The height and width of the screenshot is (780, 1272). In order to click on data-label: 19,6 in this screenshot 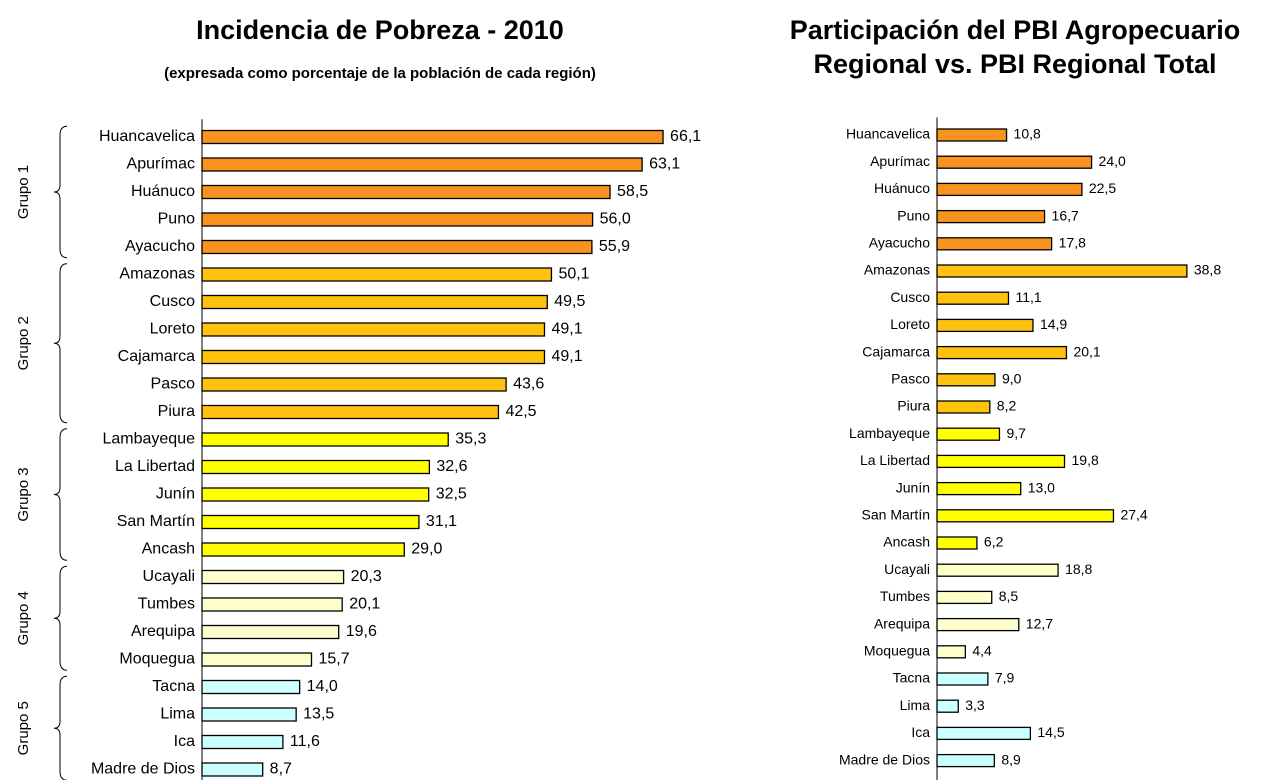, I will do `click(361, 631)`.